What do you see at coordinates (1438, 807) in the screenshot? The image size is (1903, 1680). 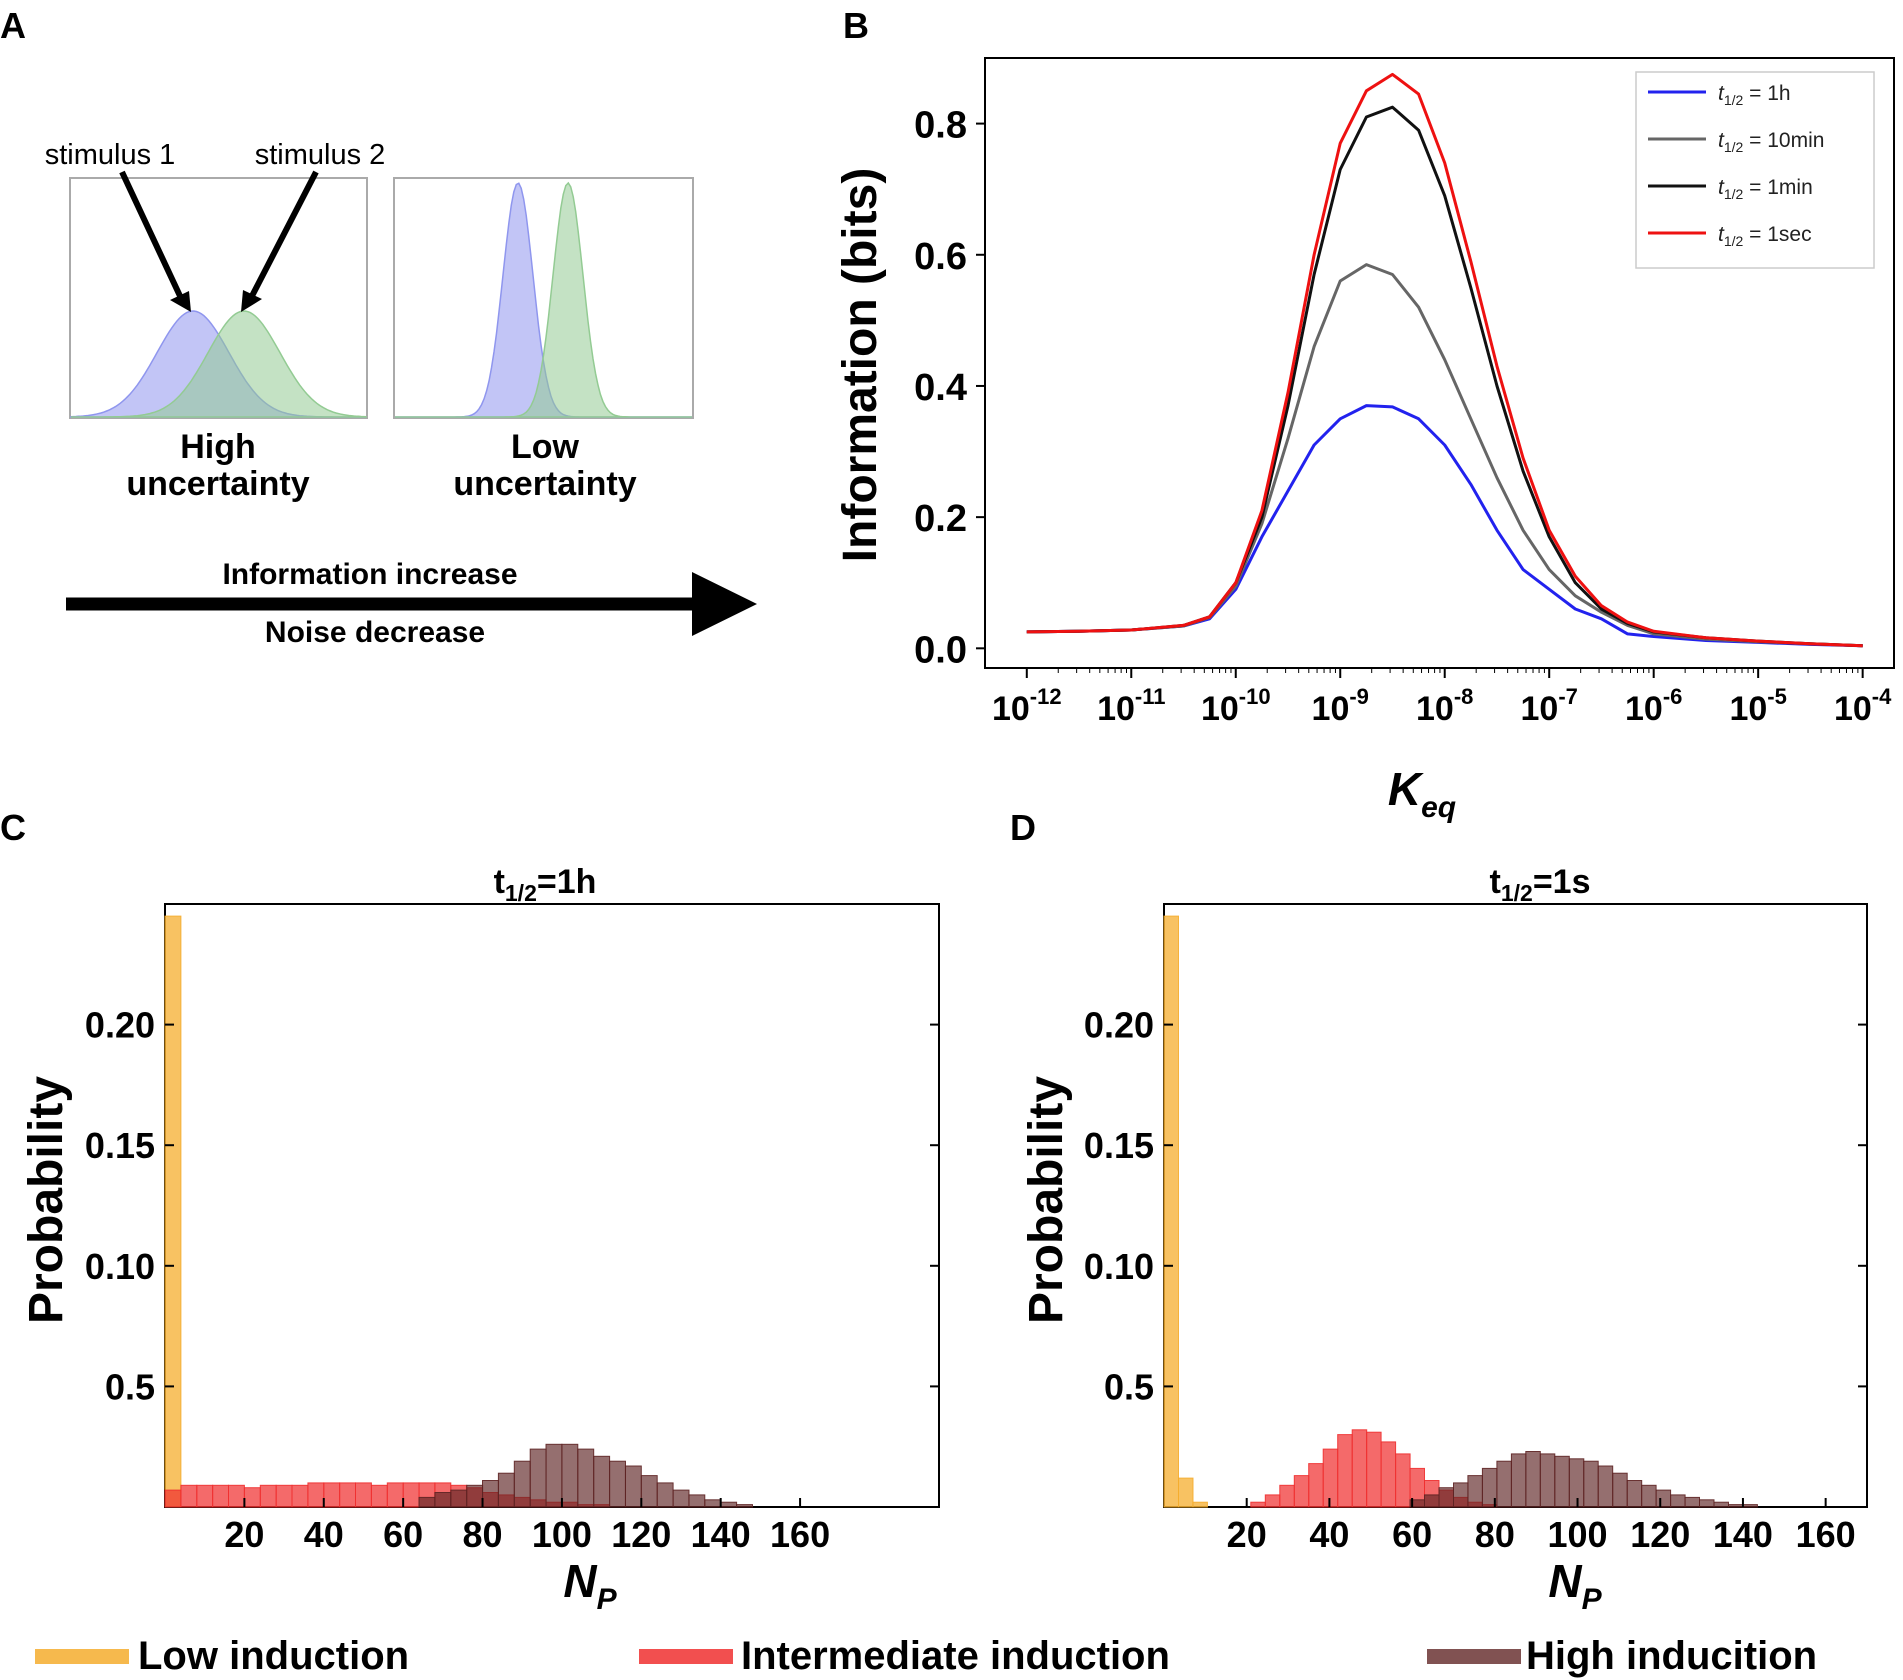 I see `chart-b-xlabel-sub: eq` at bounding box center [1438, 807].